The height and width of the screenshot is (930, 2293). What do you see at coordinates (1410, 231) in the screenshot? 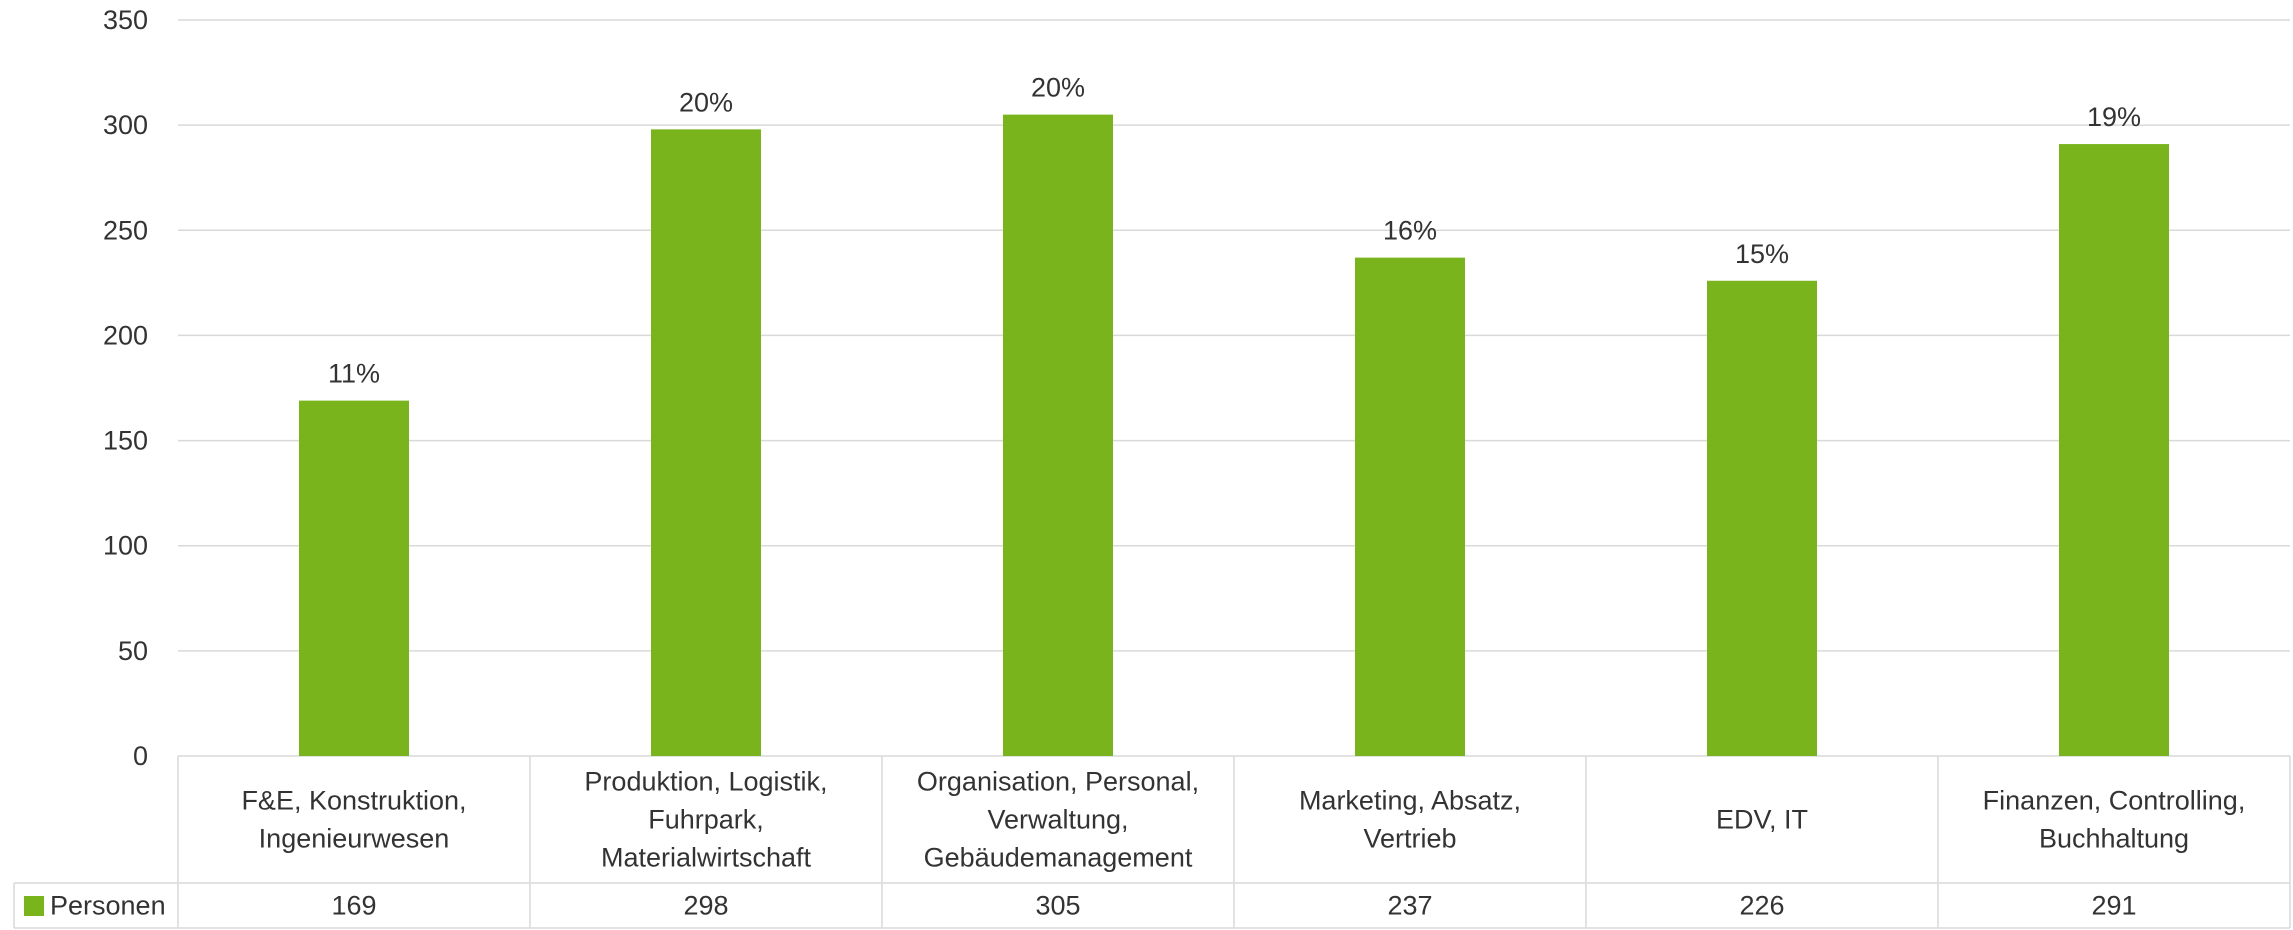
I see `data-label: 16%` at bounding box center [1410, 231].